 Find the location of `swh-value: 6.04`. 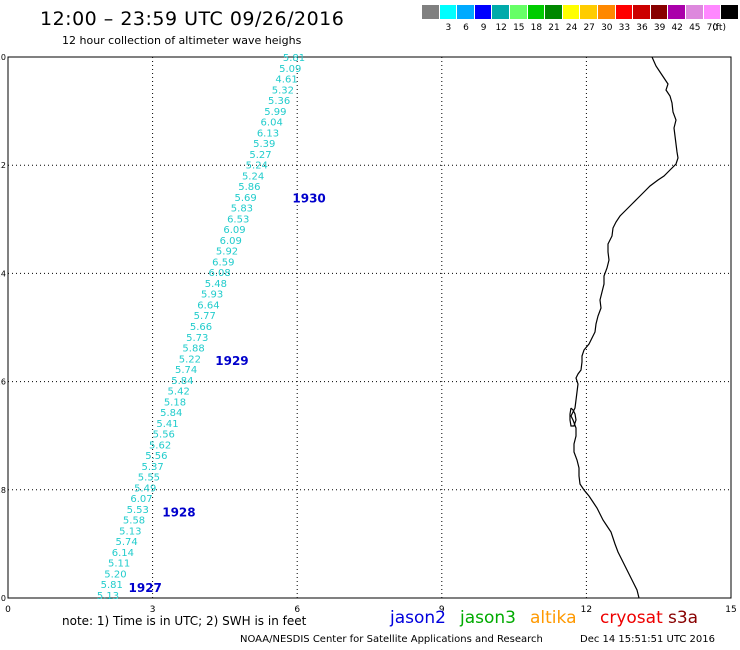

swh-value: 6.04 is located at coordinates (272, 123).